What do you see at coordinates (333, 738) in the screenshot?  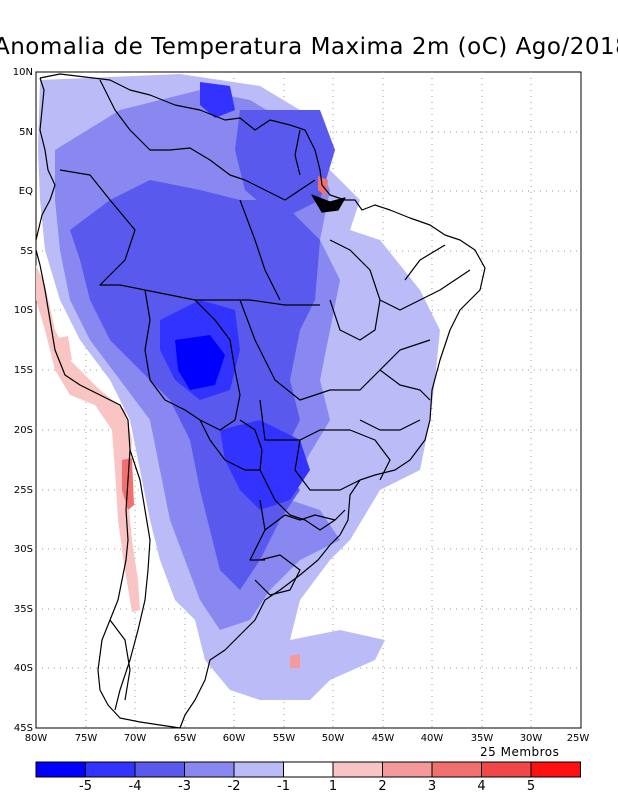 I see `lon-label: 50W` at bounding box center [333, 738].